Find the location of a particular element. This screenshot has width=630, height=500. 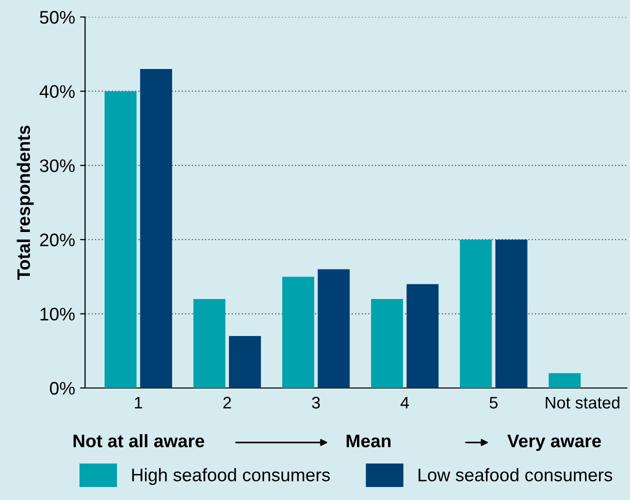

y-axis-title: Total respondents is located at coordinates (25, 203).